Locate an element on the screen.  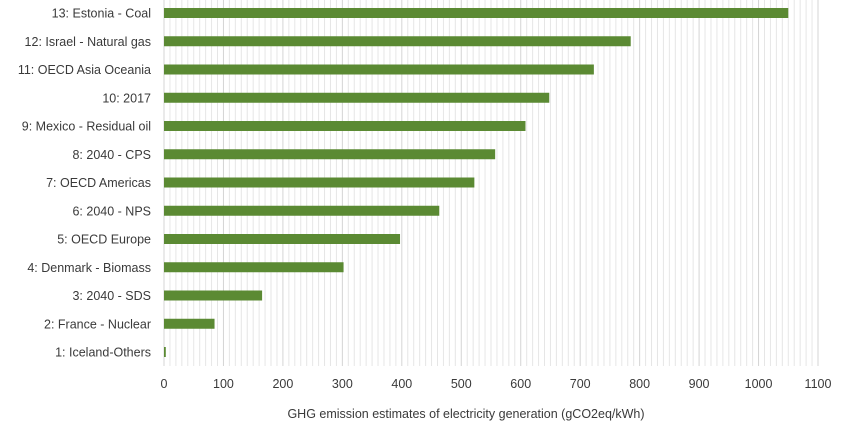
x-tick-label: 500 is located at coordinates (461, 384).